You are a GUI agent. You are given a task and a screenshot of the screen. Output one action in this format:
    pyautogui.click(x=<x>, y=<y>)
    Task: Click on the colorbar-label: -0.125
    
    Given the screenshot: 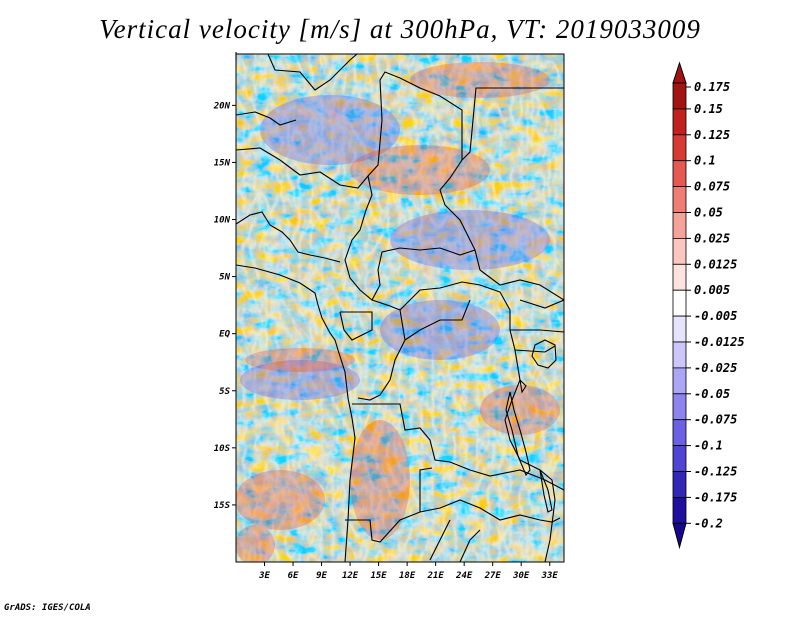 What is the action you would take?
    pyautogui.click(x=715, y=472)
    